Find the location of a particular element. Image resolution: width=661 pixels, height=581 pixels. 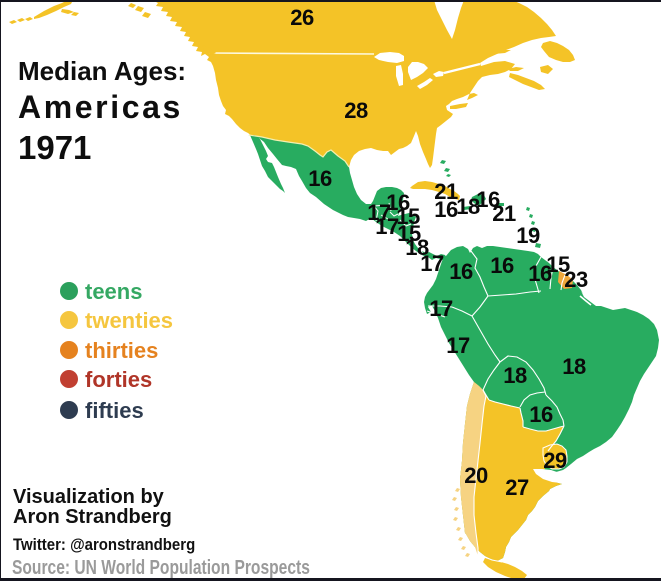

svg-text: 26 is located at coordinates (302, 17).